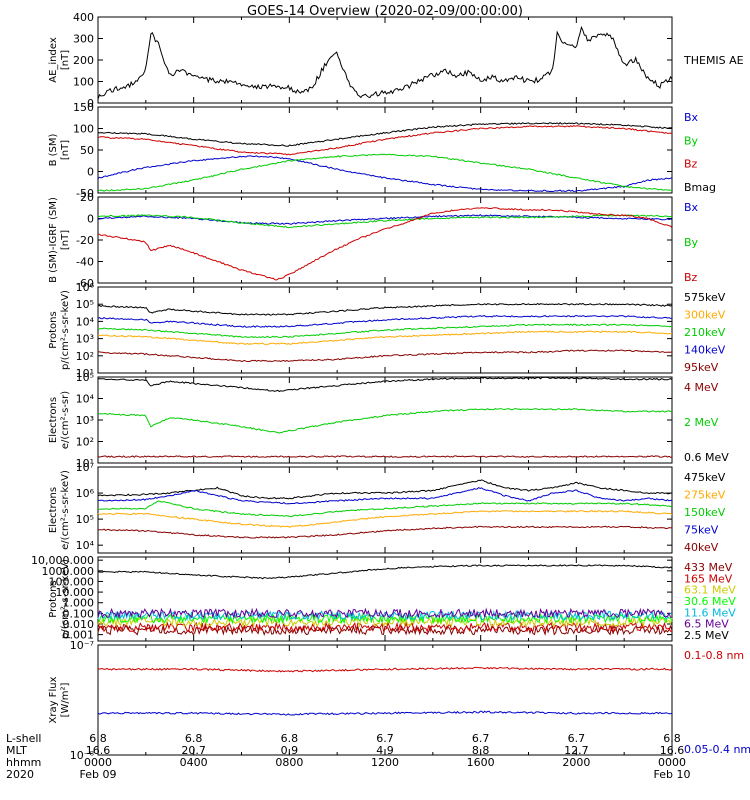  What do you see at coordinates (85, 373) in the screenshot?
I see `y-tick-label: 10¹` at bounding box center [85, 373].